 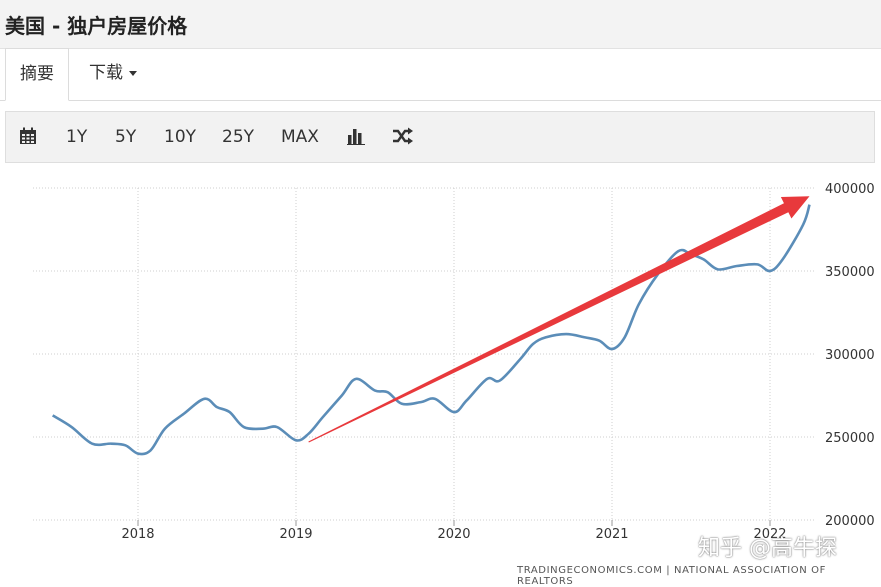 I want to click on shuffle-icon, so click(x=403, y=138).